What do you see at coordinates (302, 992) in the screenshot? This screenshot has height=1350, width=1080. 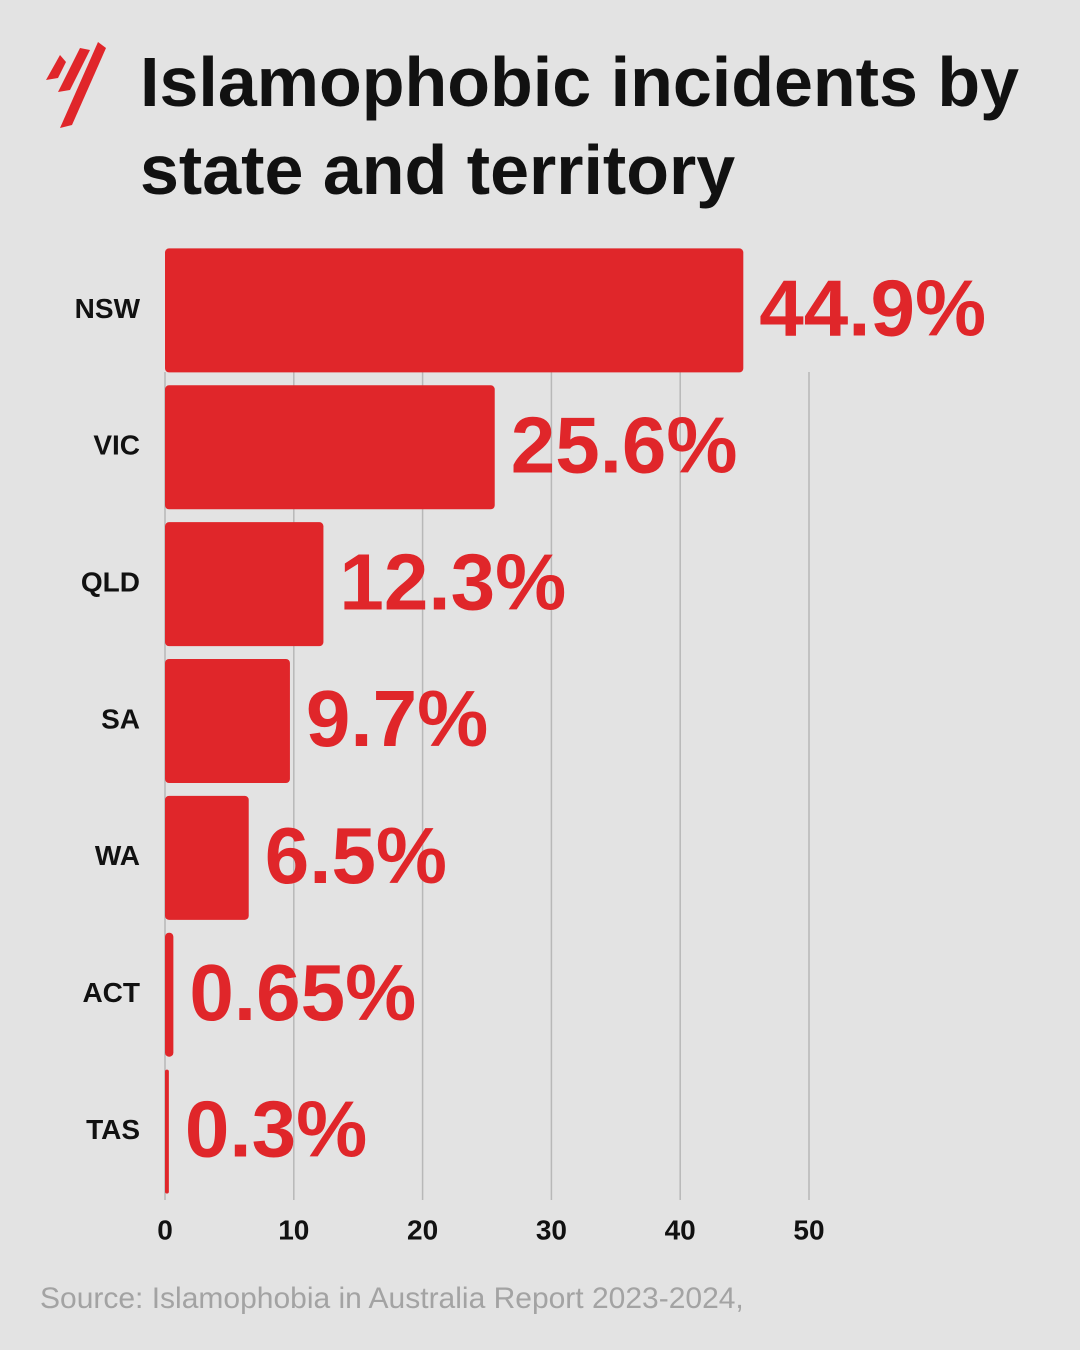 I see `value-label: 0.65%` at bounding box center [302, 992].